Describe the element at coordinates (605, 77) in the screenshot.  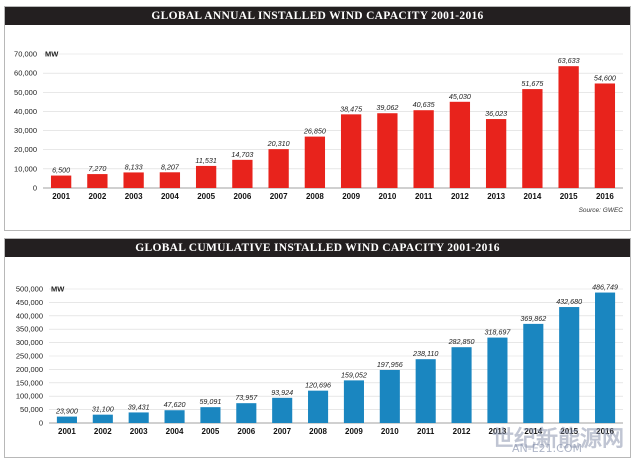
I see `annual-value-label: 54,600` at that location.